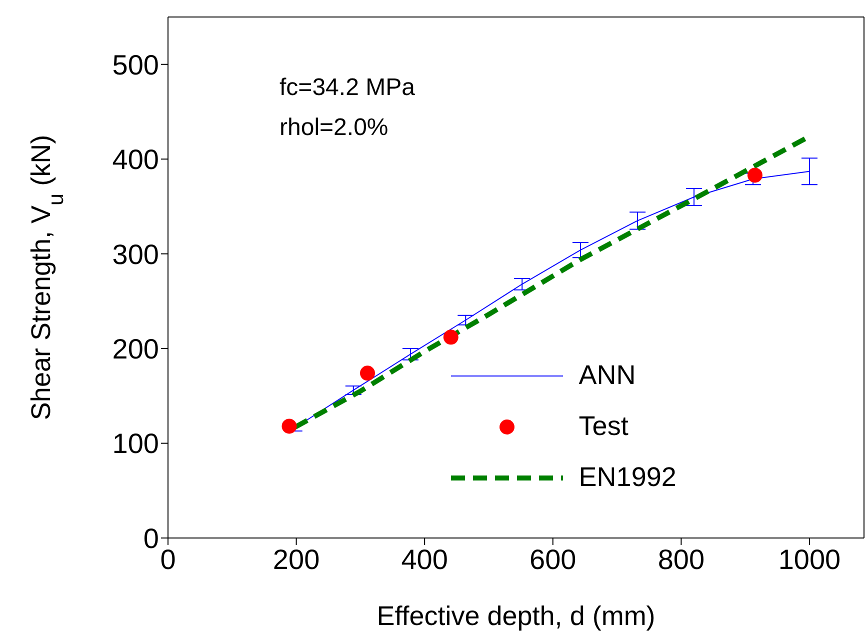 The height and width of the screenshot is (637, 867). I want to click on legend-label: EN1992, so click(627, 478).